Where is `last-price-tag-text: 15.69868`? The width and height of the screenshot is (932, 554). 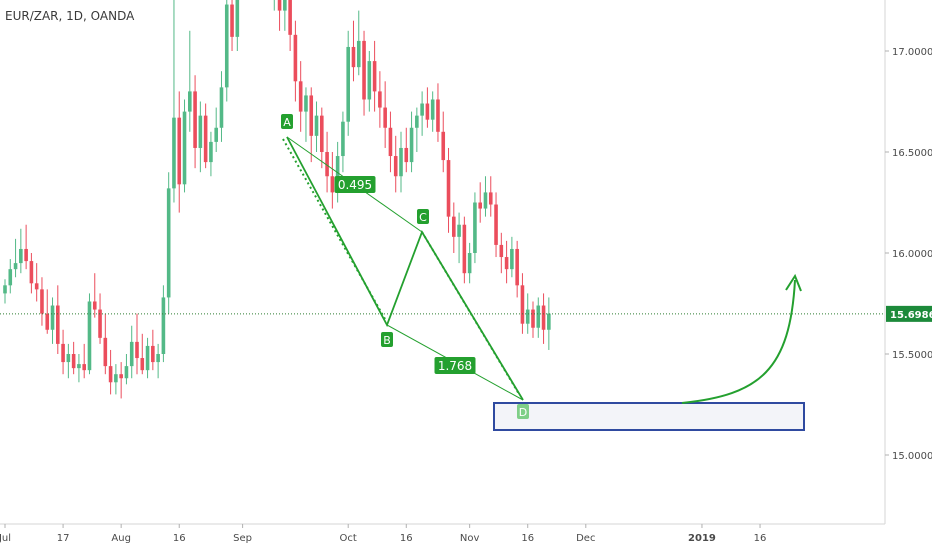
last-price-tag-text: 15.69868 is located at coordinates (911, 315).